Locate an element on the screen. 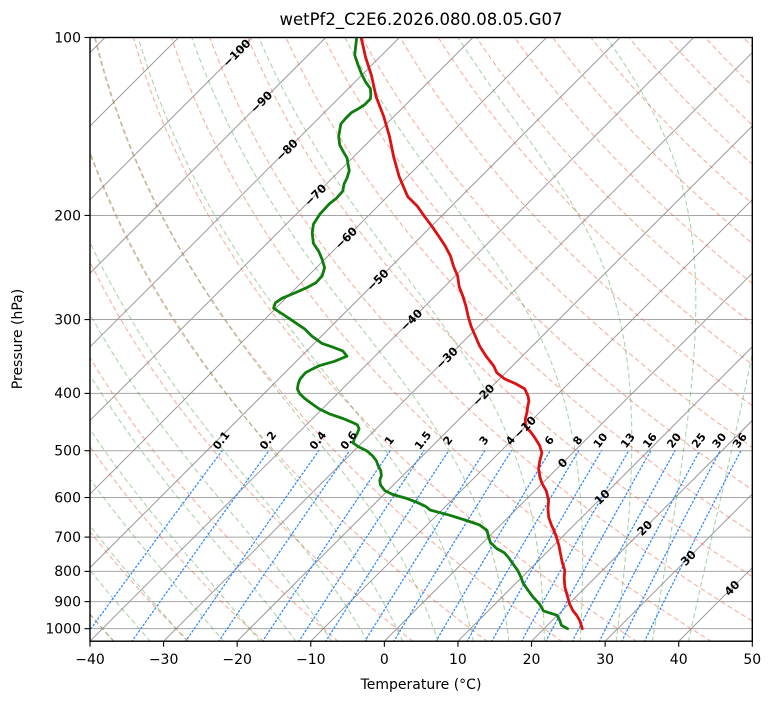 The height and width of the screenshot is (708, 775). mixing-ratio-label: 0.4 is located at coordinates (318, 441).